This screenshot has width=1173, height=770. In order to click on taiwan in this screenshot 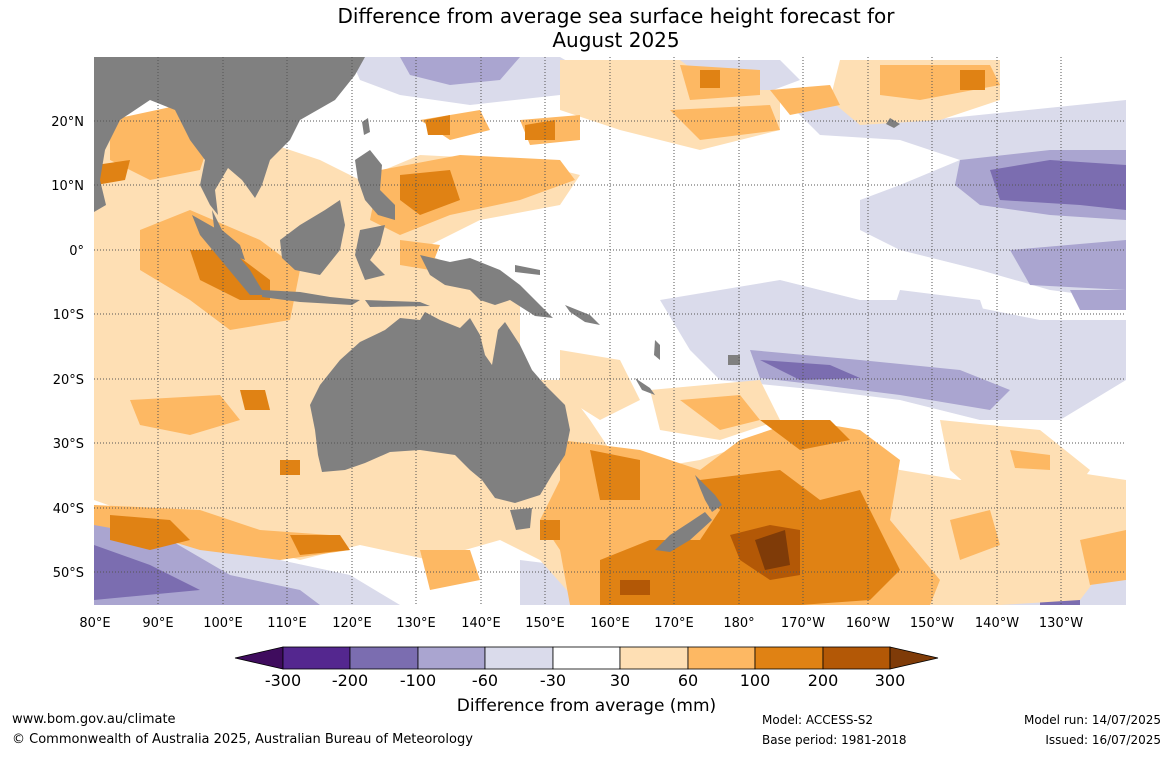, I will do `click(366, 126)`.